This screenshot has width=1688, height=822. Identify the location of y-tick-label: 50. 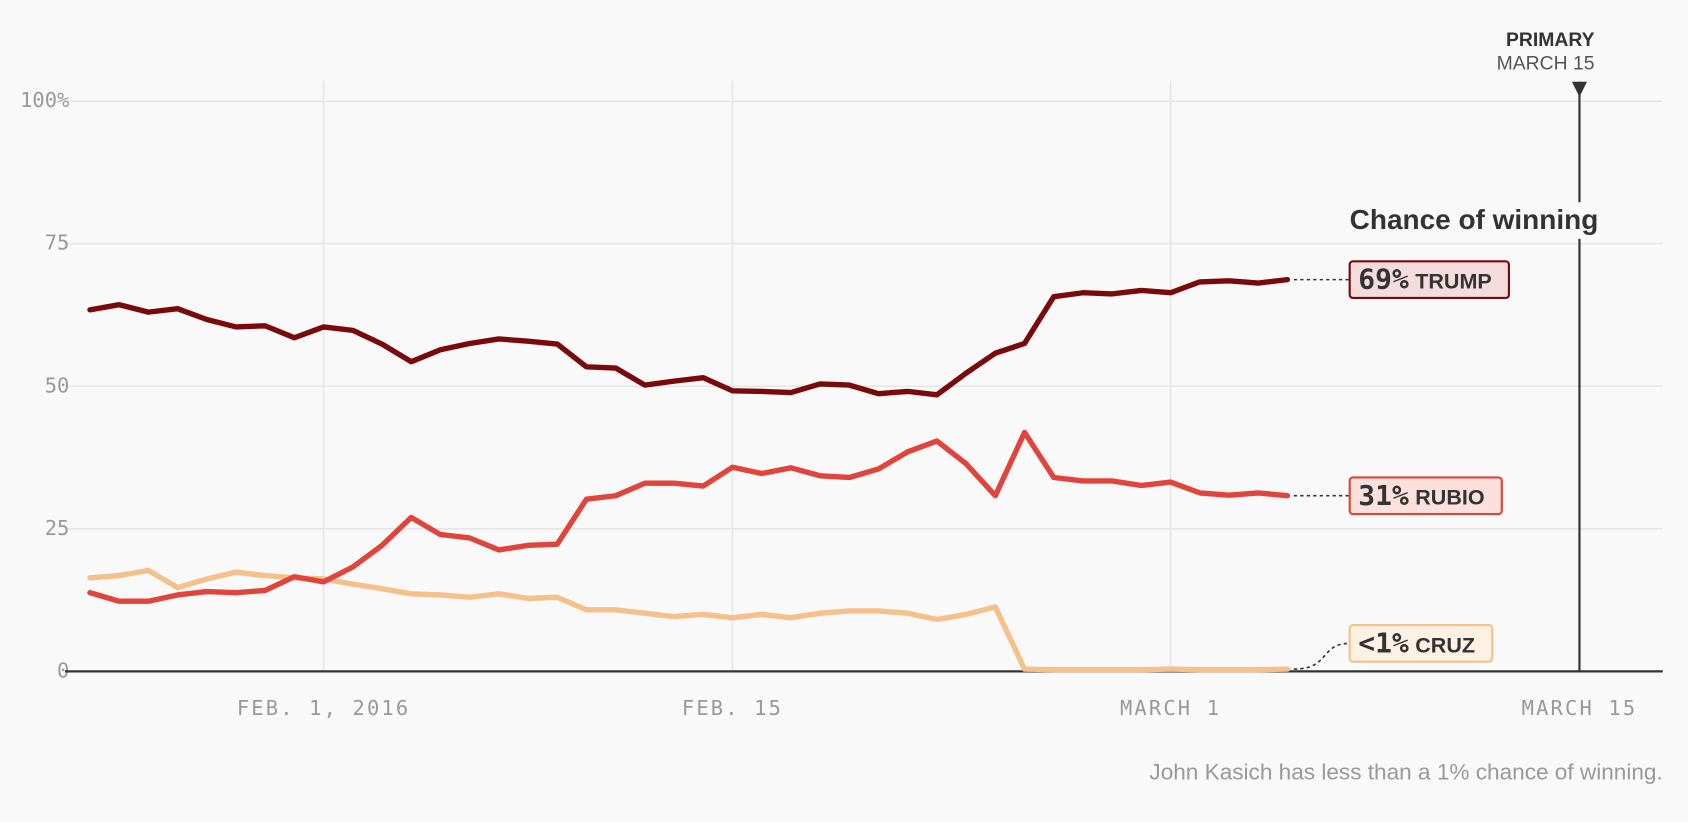
(57, 385).